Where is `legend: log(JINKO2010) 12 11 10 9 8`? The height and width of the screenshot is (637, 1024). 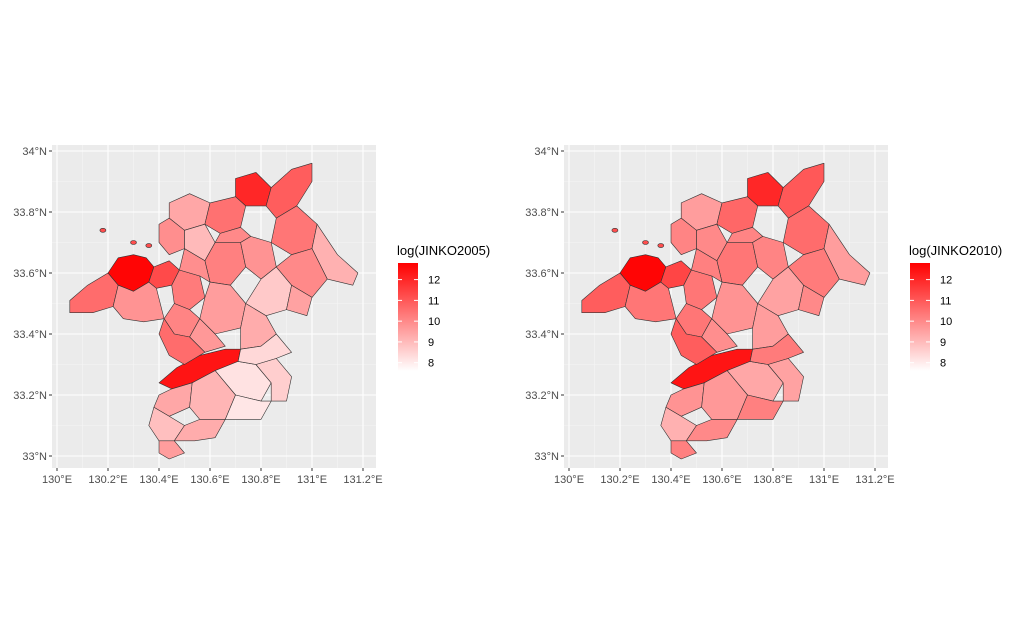
legend: log(JINKO2010) 12 11 10 9 8 is located at coordinates (955, 307).